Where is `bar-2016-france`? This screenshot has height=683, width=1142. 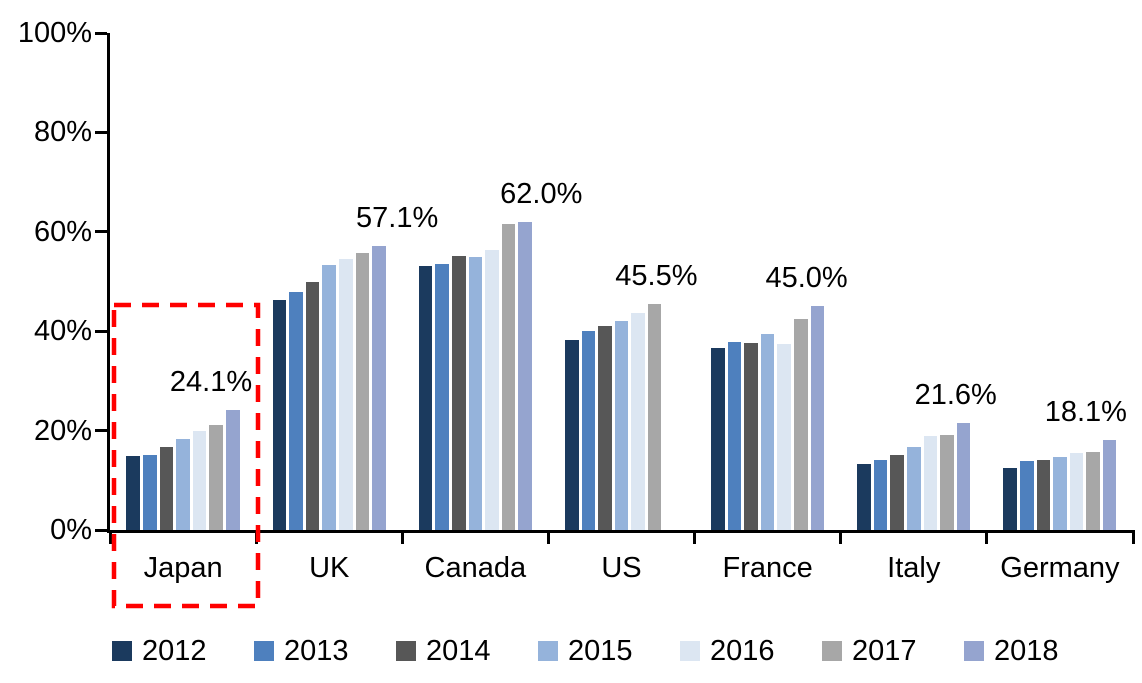
bar-2016-france is located at coordinates (784, 437).